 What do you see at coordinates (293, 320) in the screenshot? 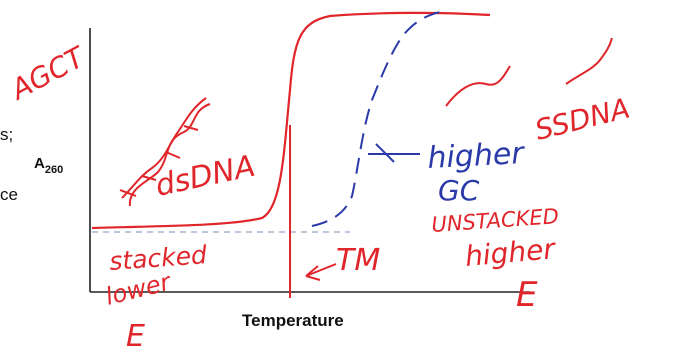
I see `x-axis-label: Temperature` at bounding box center [293, 320].